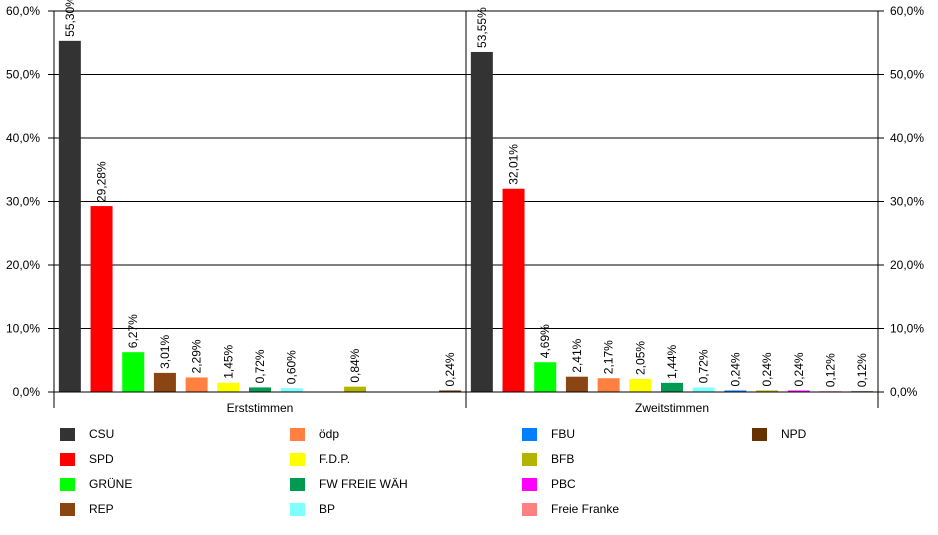 The height and width of the screenshot is (535, 938). I want to click on y-tick-label-right: 0,0%, so click(904, 392).